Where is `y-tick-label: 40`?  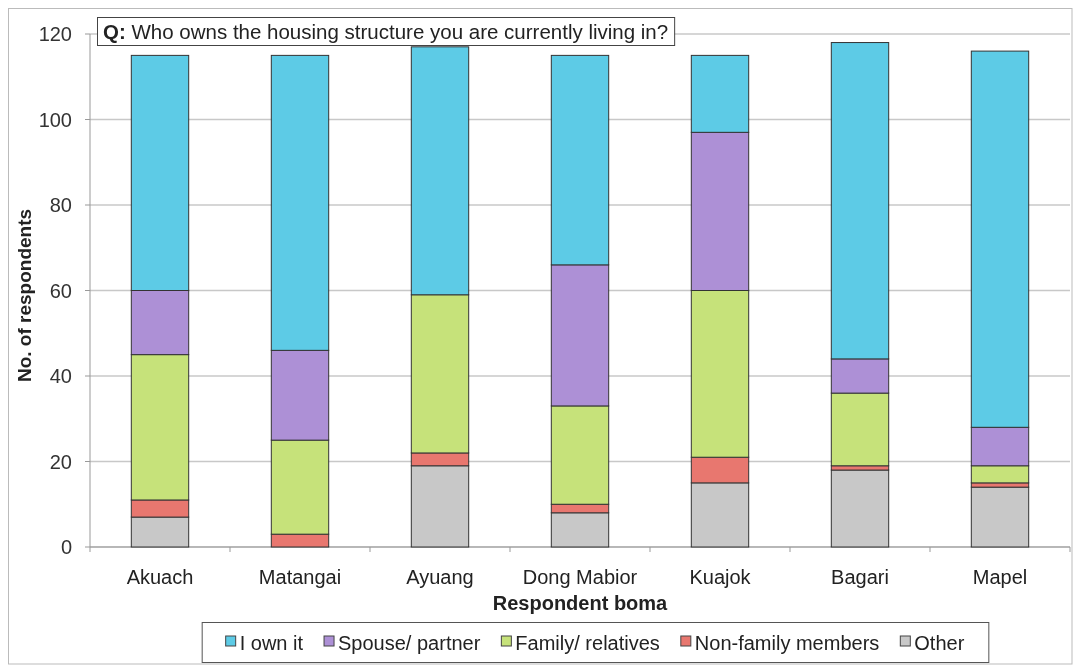 y-tick-label: 40 is located at coordinates (60, 376).